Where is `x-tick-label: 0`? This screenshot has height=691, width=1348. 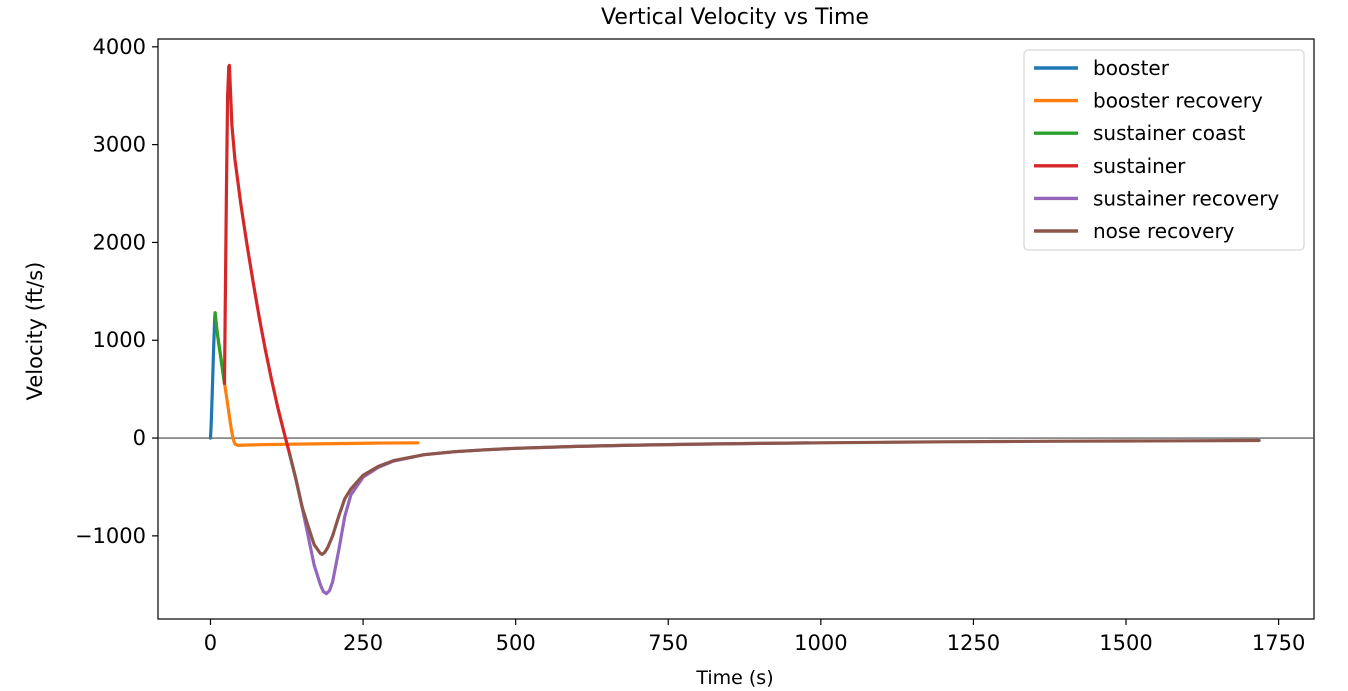
x-tick-label: 0 is located at coordinates (210, 643).